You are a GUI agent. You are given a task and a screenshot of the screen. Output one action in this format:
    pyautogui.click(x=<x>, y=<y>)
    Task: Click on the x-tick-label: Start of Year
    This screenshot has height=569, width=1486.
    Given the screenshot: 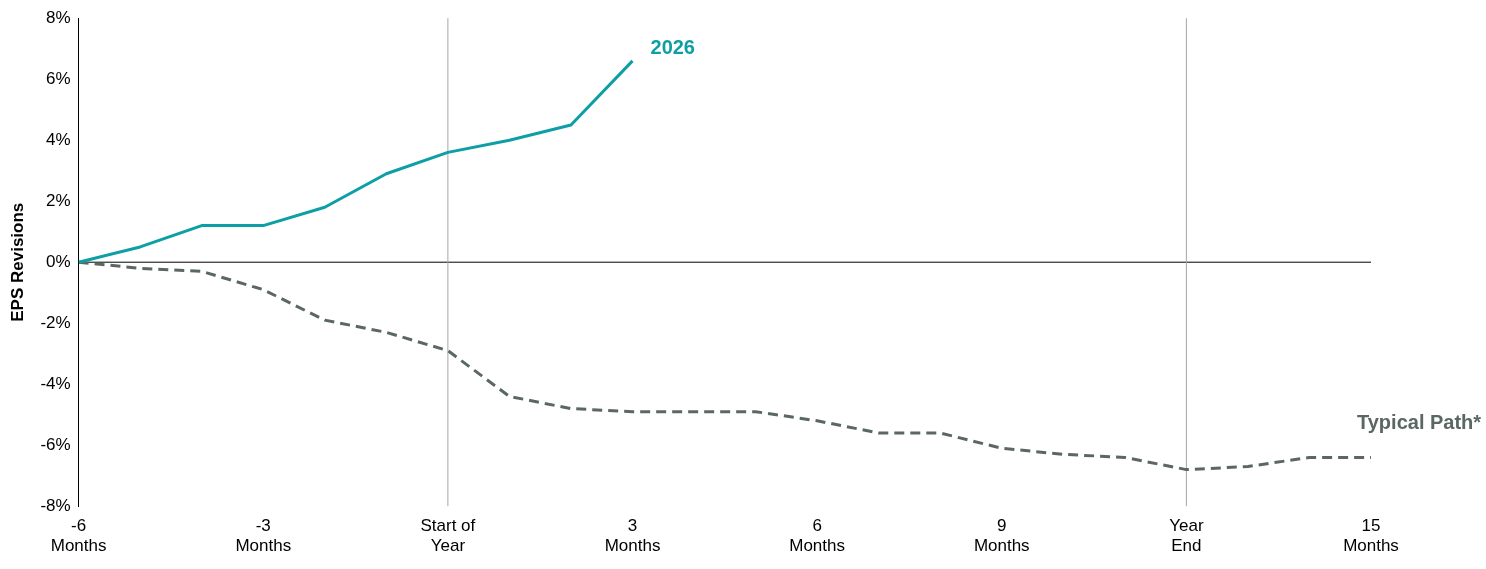 What is the action you would take?
    pyautogui.click(x=448, y=536)
    